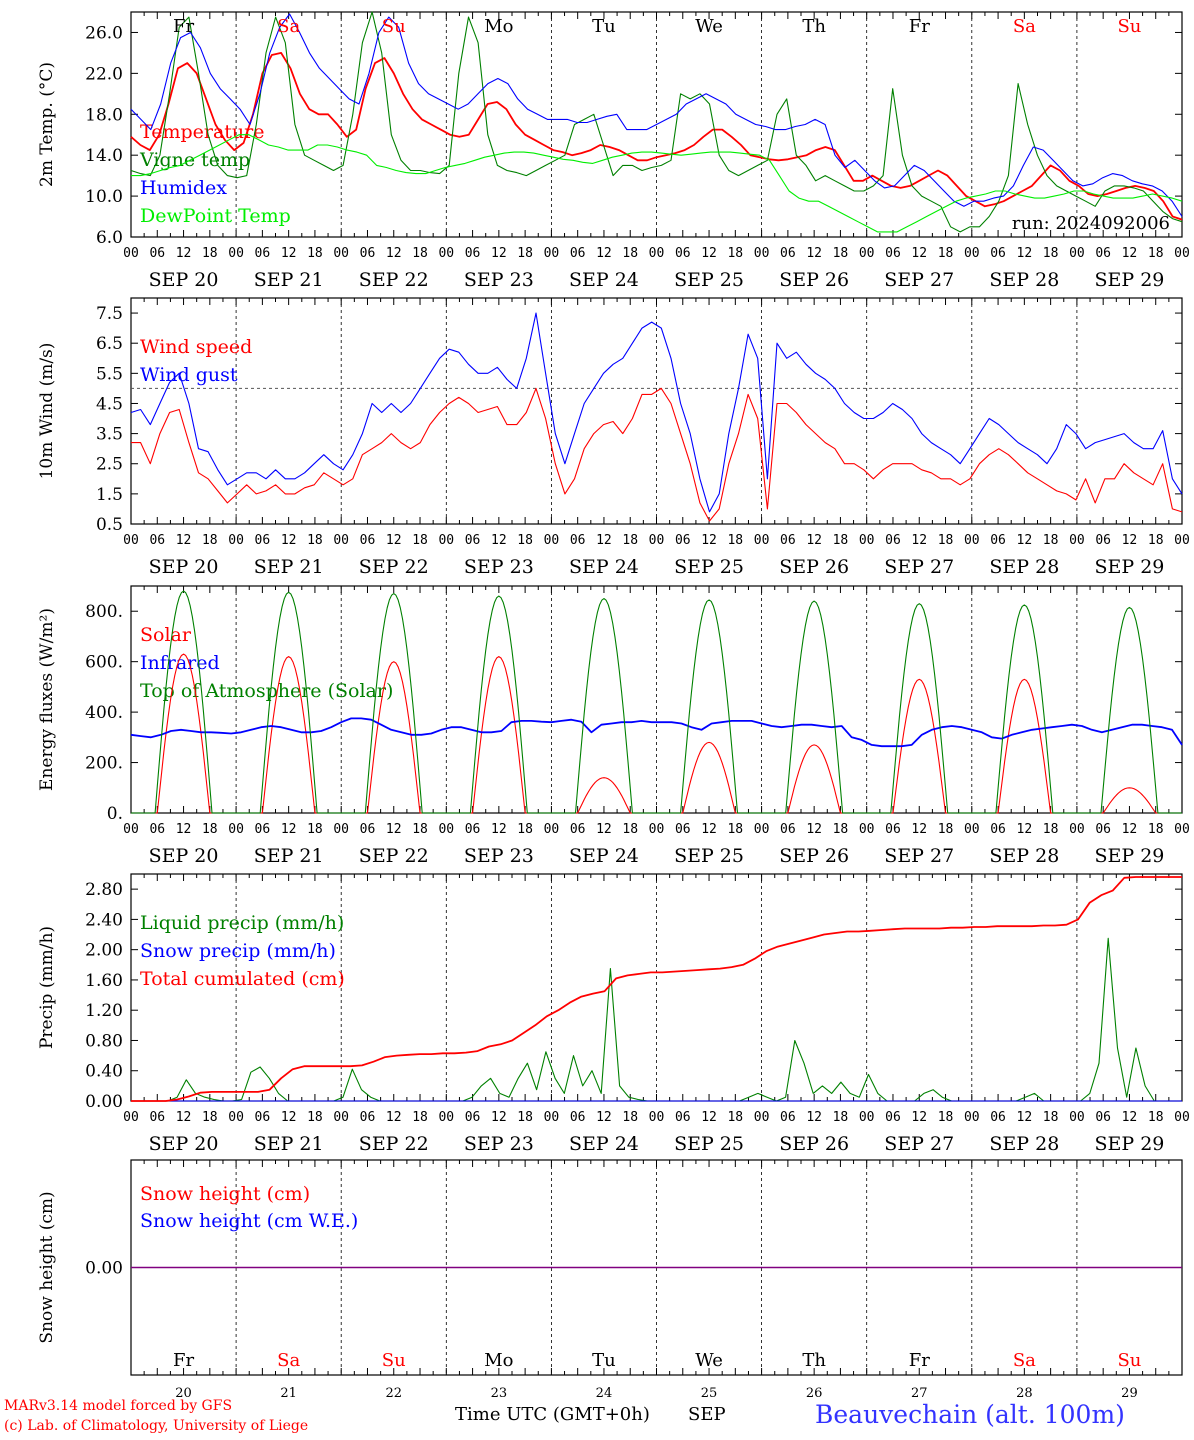  Describe the element at coordinates (109, 344) in the screenshot. I see `y-tick-label: 6.5` at that location.